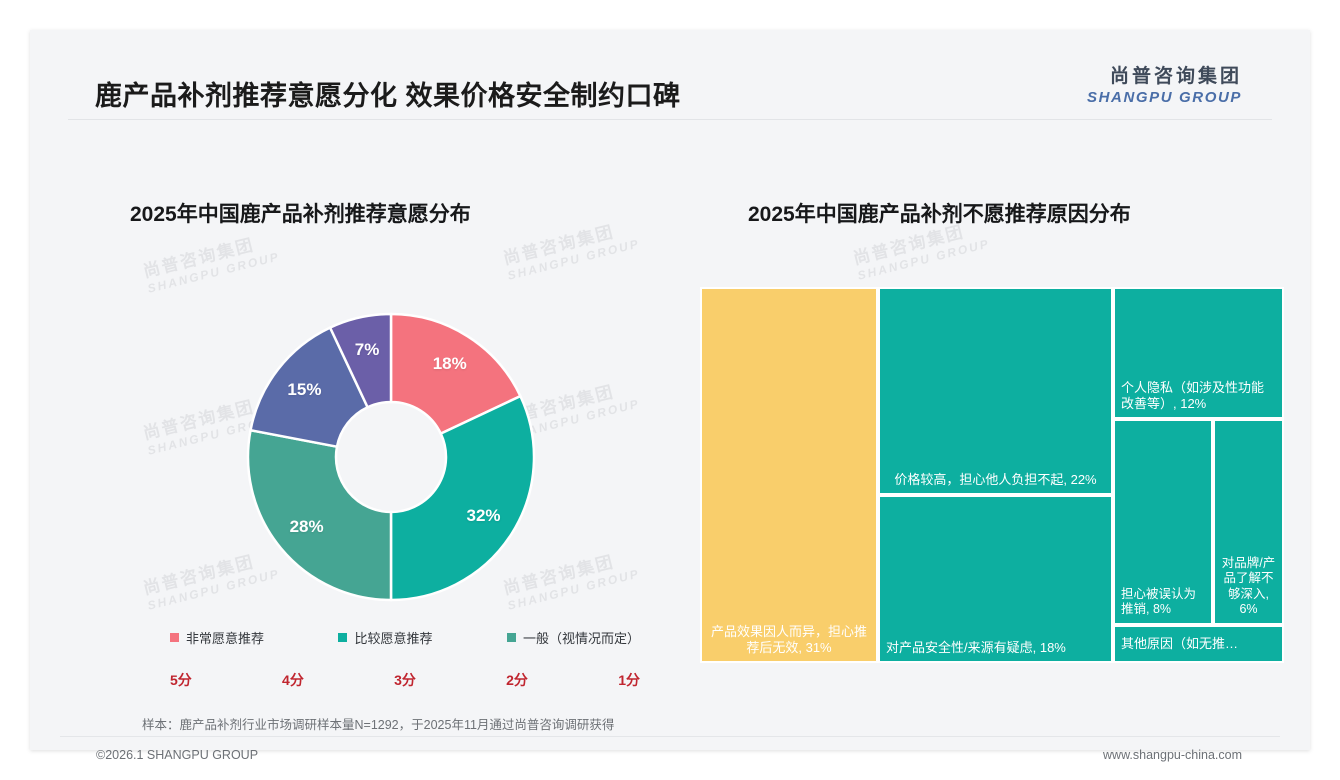 The height and width of the screenshot is (780, 1340). What do you see at coordinates (483, 515) in the screenshot?
I see `donut-slice-label: 32%` at bounding box center [483, 515].